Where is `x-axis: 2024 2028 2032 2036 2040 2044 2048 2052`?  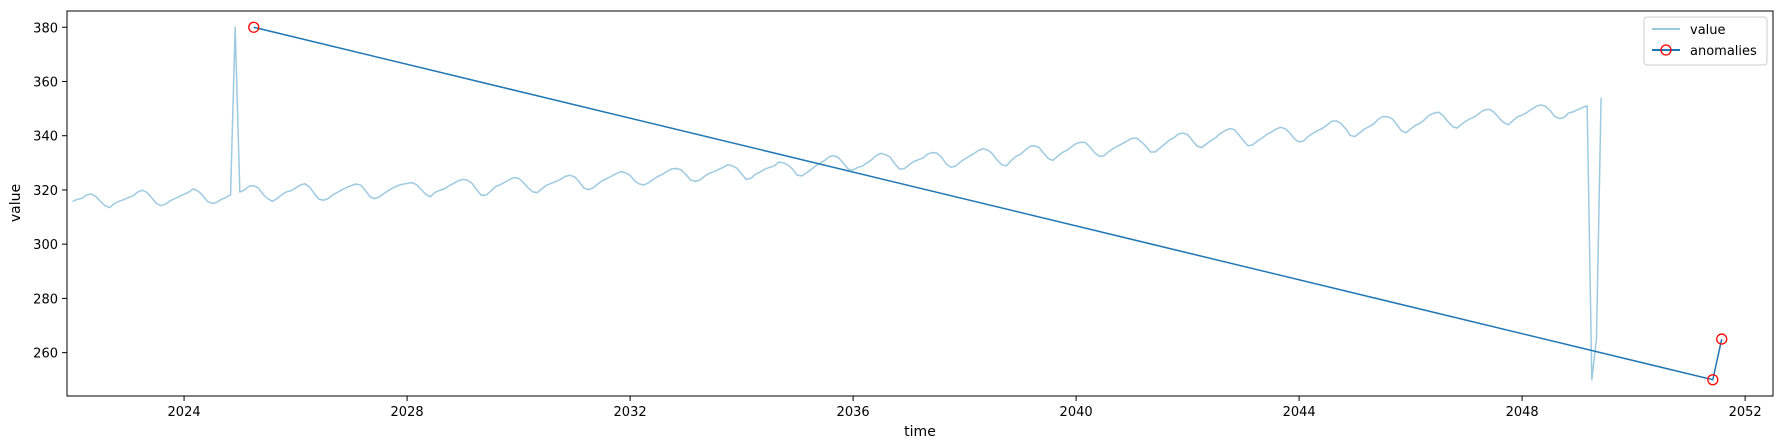
x-axis: 2024 2028 2032 2036 2040 2044 2048 2052 is located at coordinates (965, 408).